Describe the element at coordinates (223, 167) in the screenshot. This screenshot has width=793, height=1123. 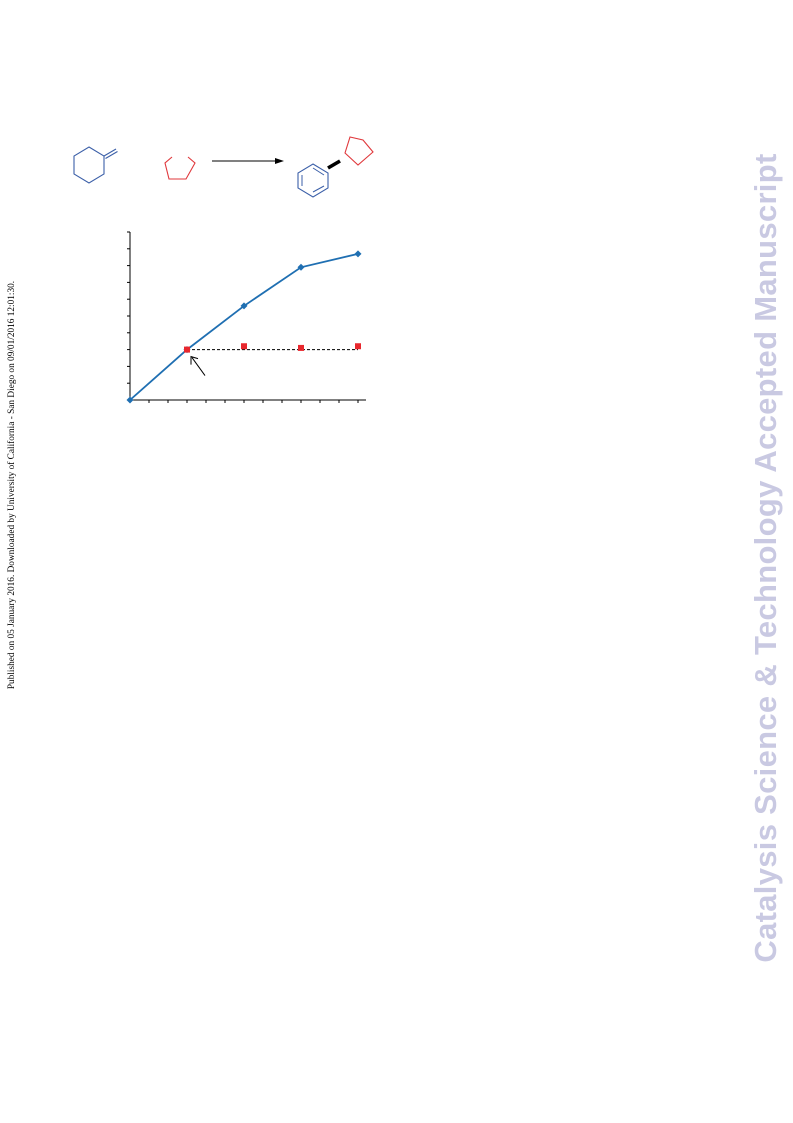
I see `reaction-scheme` at that location.